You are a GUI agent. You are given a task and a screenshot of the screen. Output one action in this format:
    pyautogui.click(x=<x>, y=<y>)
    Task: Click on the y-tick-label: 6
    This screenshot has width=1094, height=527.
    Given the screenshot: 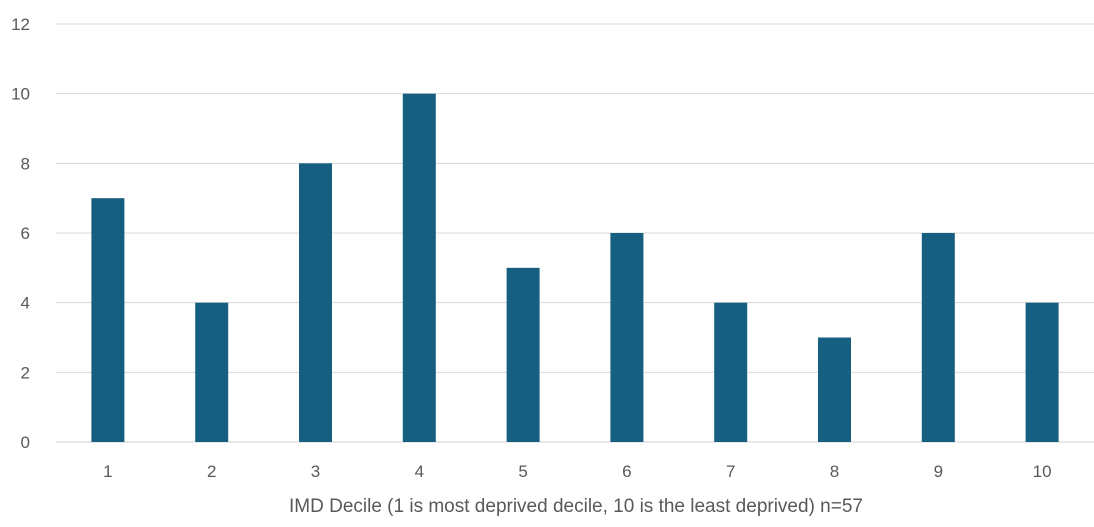 What is the action you would take?
    pyautogui.click(x=25, y=233)
    